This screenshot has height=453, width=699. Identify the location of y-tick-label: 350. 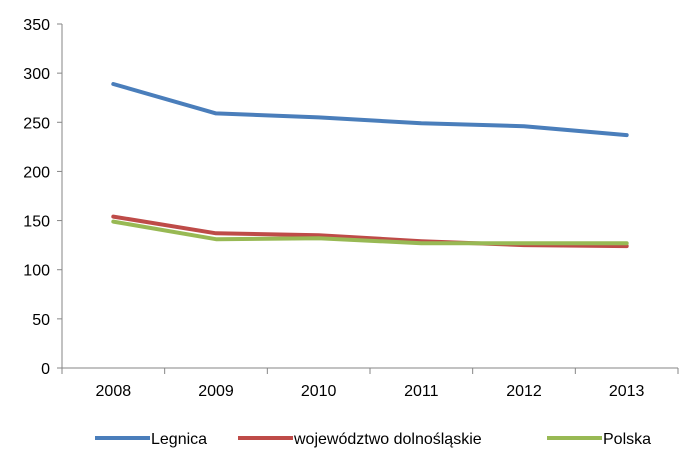
(36, 25).